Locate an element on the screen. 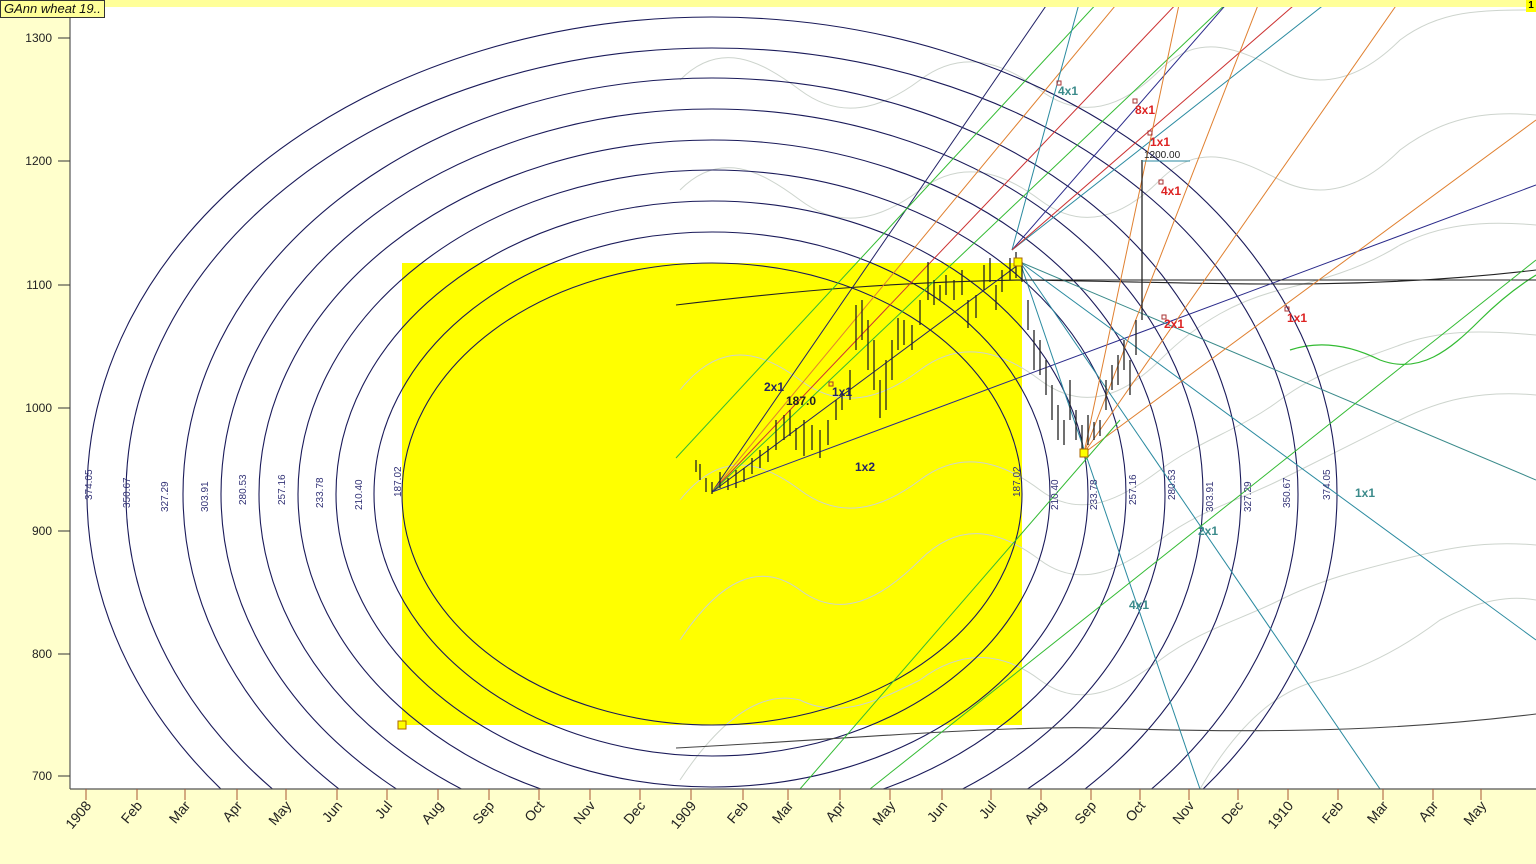 The image size is (1536, 864). svg-text: 8x1 is located at coordinates (1145, 110).